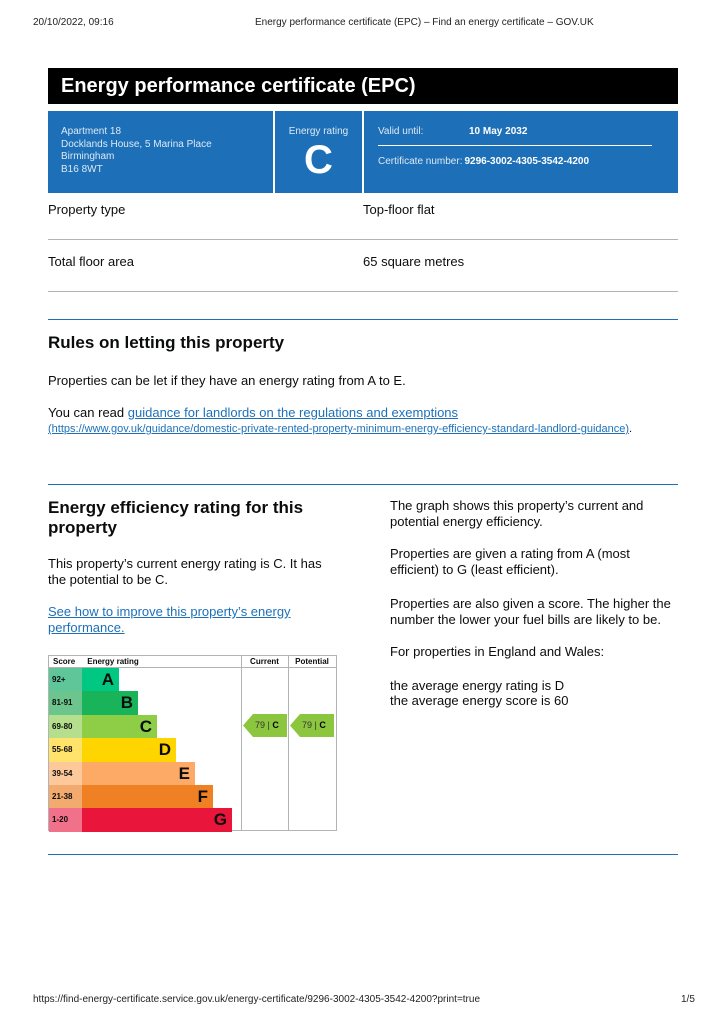 The image size is (726, 1024). I want to click on average-rating: the average energy rating is D, so click(477, 685).